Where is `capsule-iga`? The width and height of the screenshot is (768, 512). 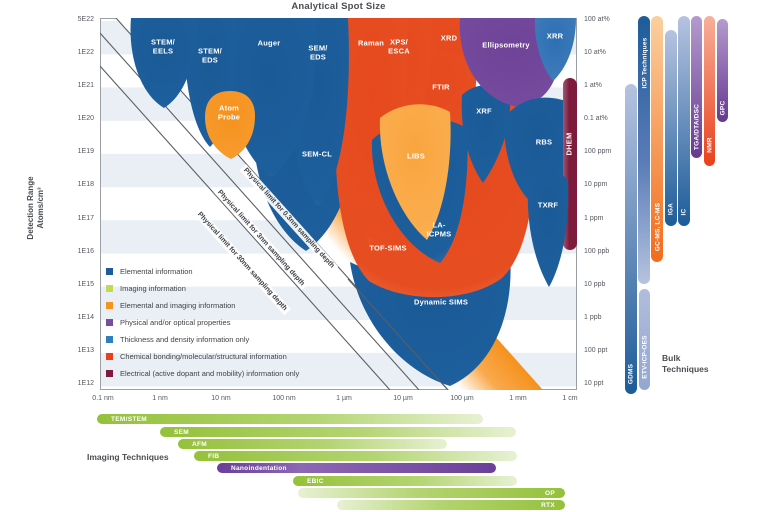 capsule-iga is located at coordinates (671, 128).